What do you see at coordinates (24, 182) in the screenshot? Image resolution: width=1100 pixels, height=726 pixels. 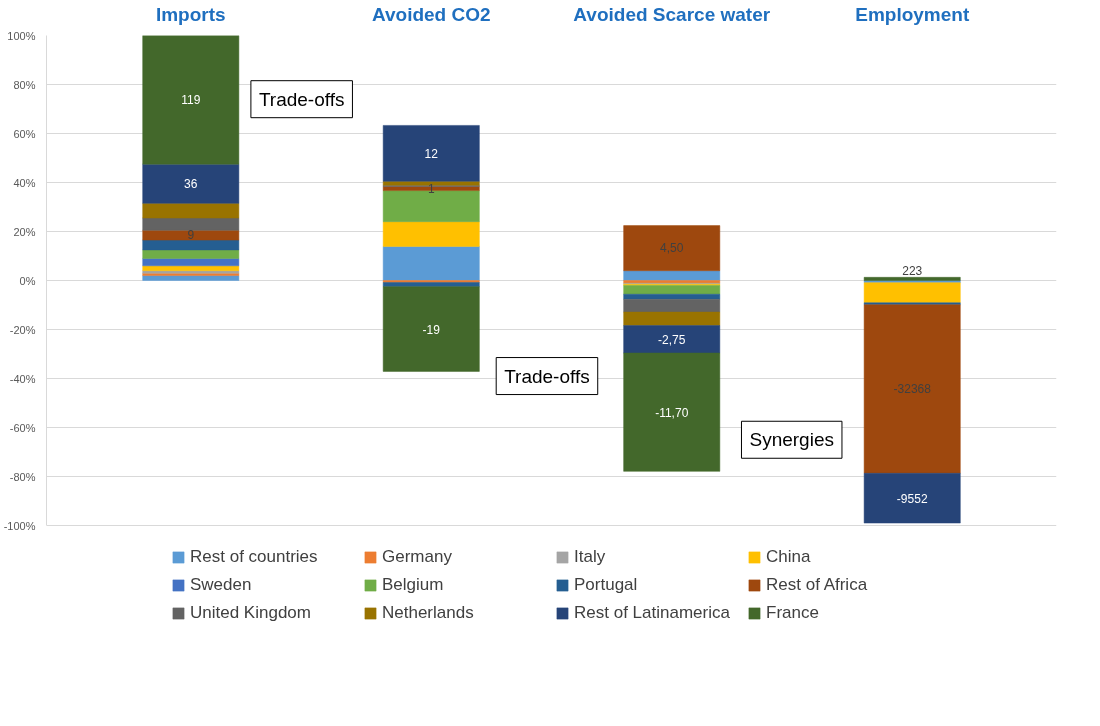 I see `y-tick-label: 40%` at bounding box center [24, 182].